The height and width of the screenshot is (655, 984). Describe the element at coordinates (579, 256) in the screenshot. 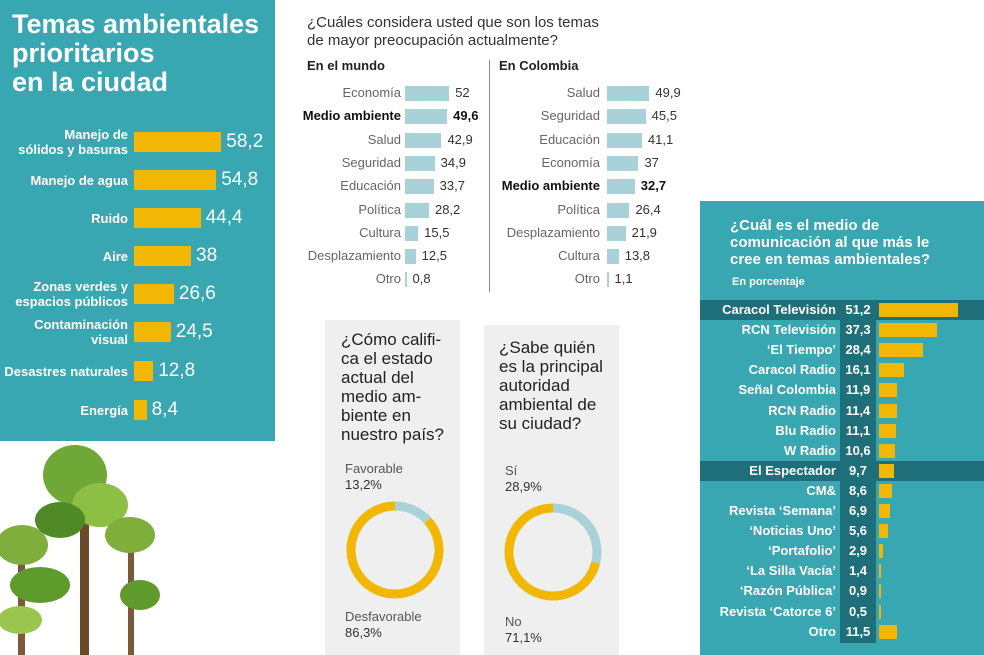

I see `colombia-label: Cultura` at that location.